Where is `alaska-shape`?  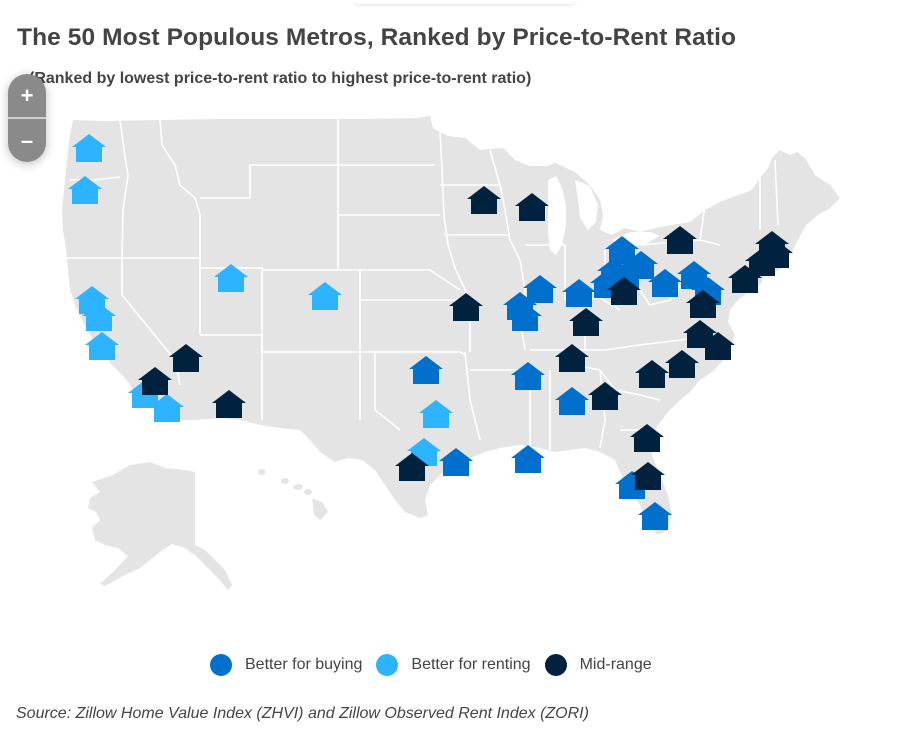
alaska-shape is located at coordinates (160, 526).